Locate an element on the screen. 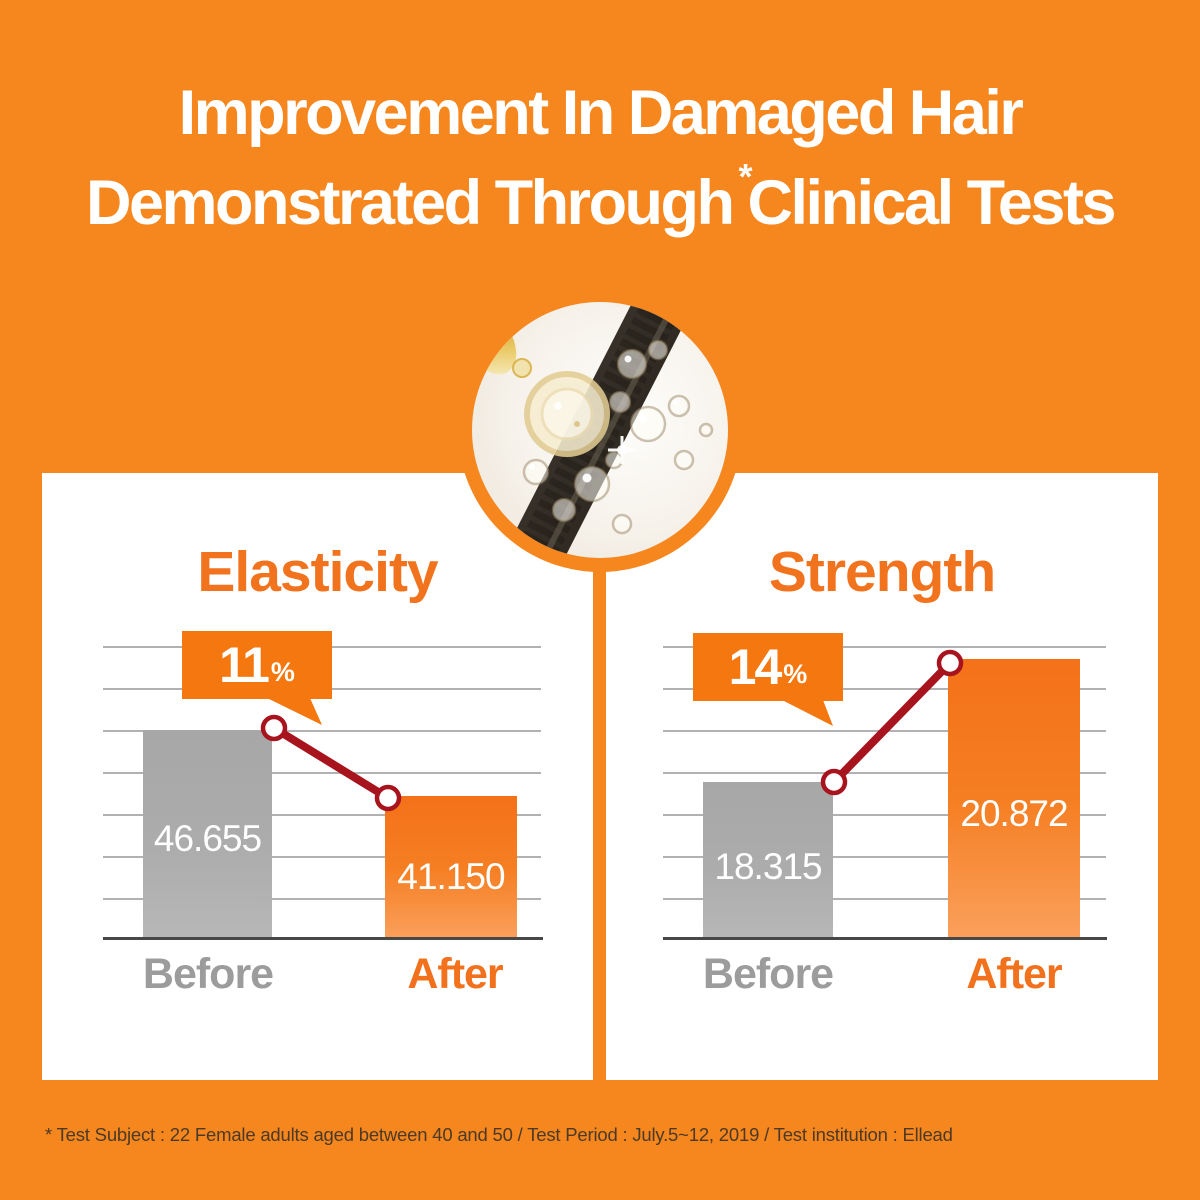  page-title-line2-suffix: Clinical Tests is located at coordinates (932, 203).